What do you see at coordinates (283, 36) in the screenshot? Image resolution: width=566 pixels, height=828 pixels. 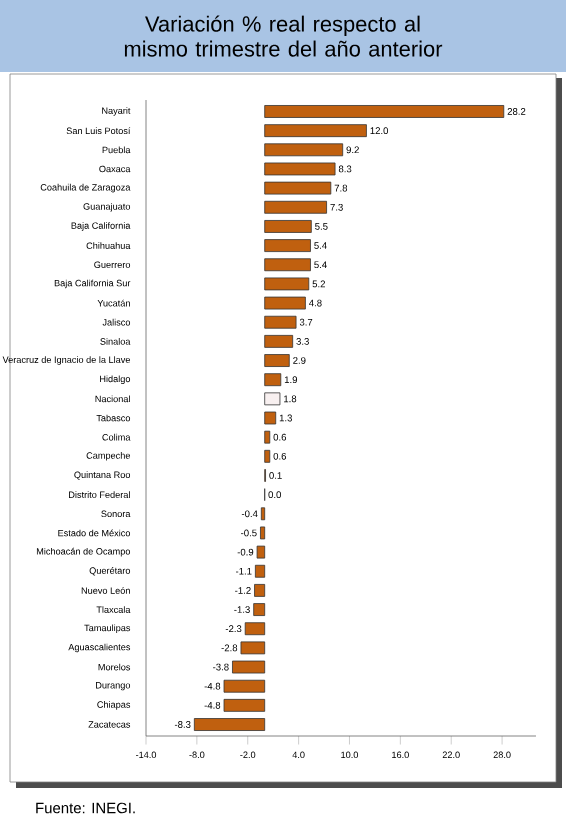 I see `chart-title: Variación % real respecto al mismo trimestre del año anterior` at bounding box center [283, 36].